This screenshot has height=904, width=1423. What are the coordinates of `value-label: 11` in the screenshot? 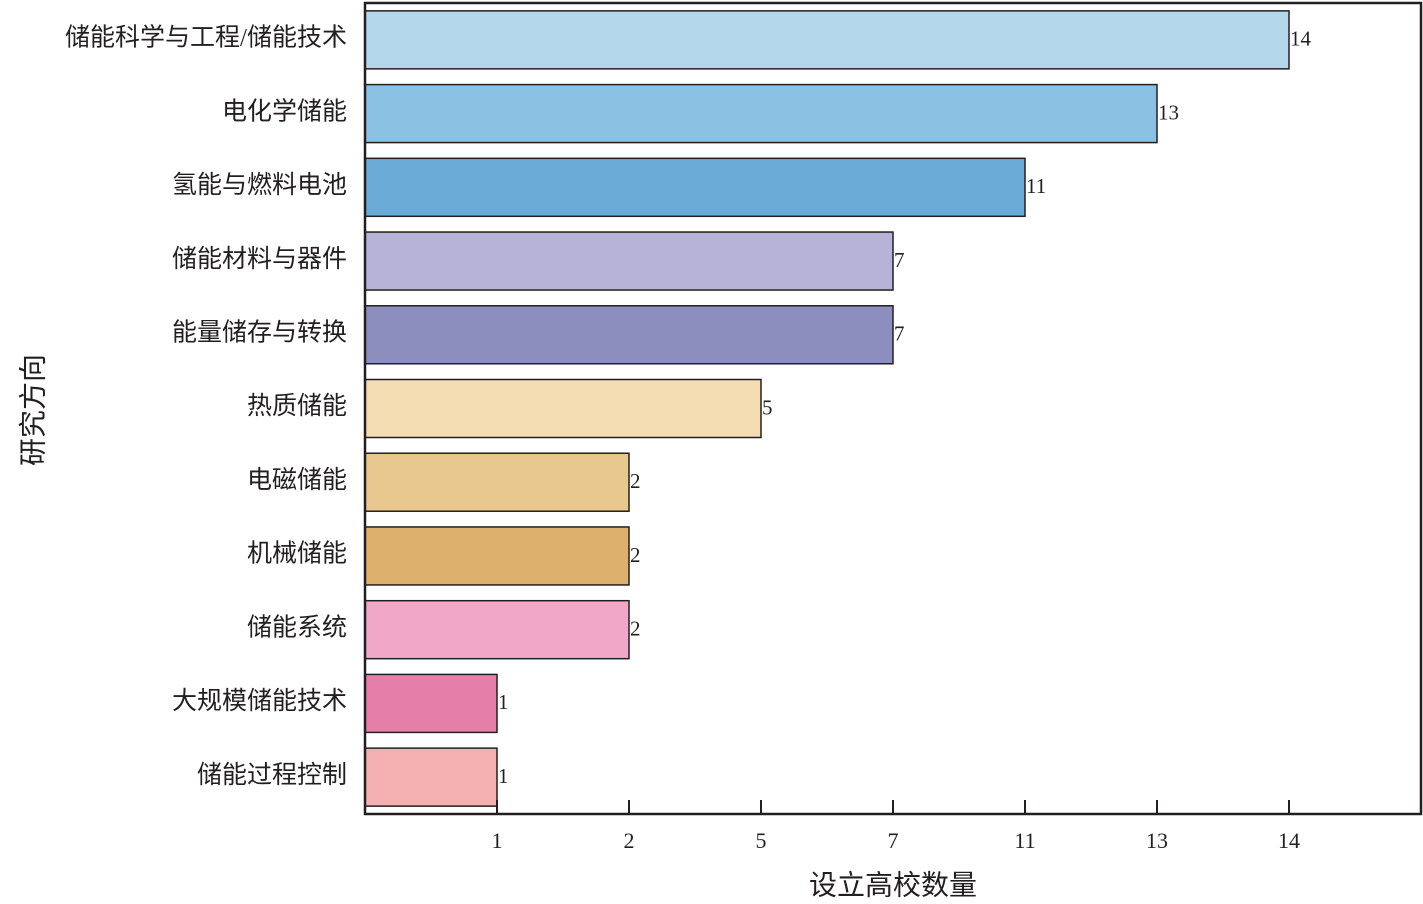 It's located at (1036, 186).